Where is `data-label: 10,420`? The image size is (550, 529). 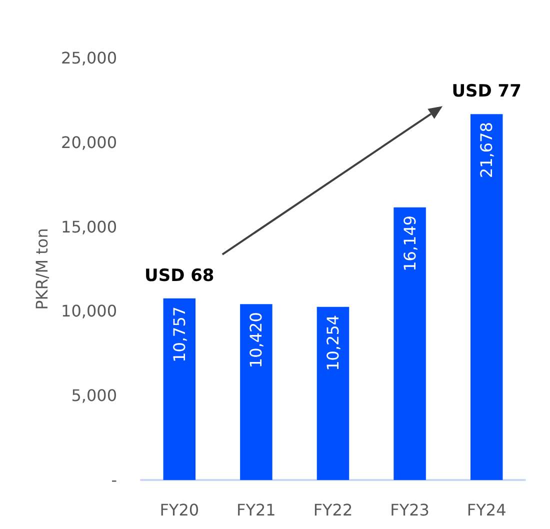
data-label: 10,420 is located at coordinates (256, 340).